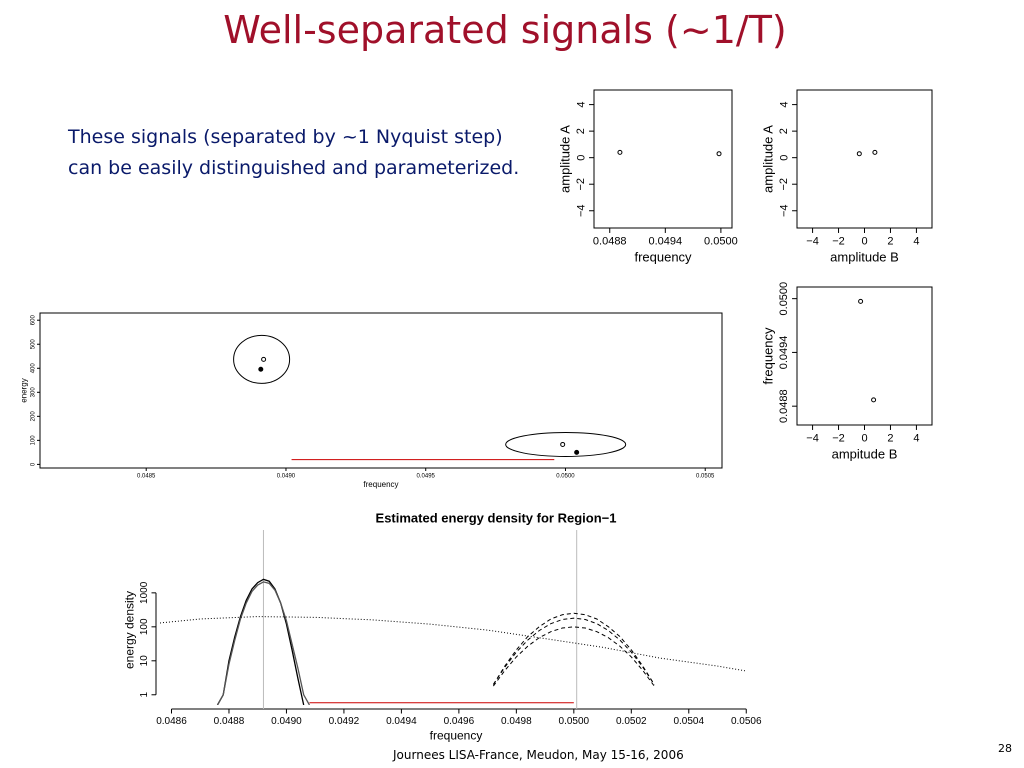 The image size is (1024, 768). What do you see at coordinates (144, 695) in the screenshot?
I see `y-tick-label: 1` at bounding box center [144, 695].